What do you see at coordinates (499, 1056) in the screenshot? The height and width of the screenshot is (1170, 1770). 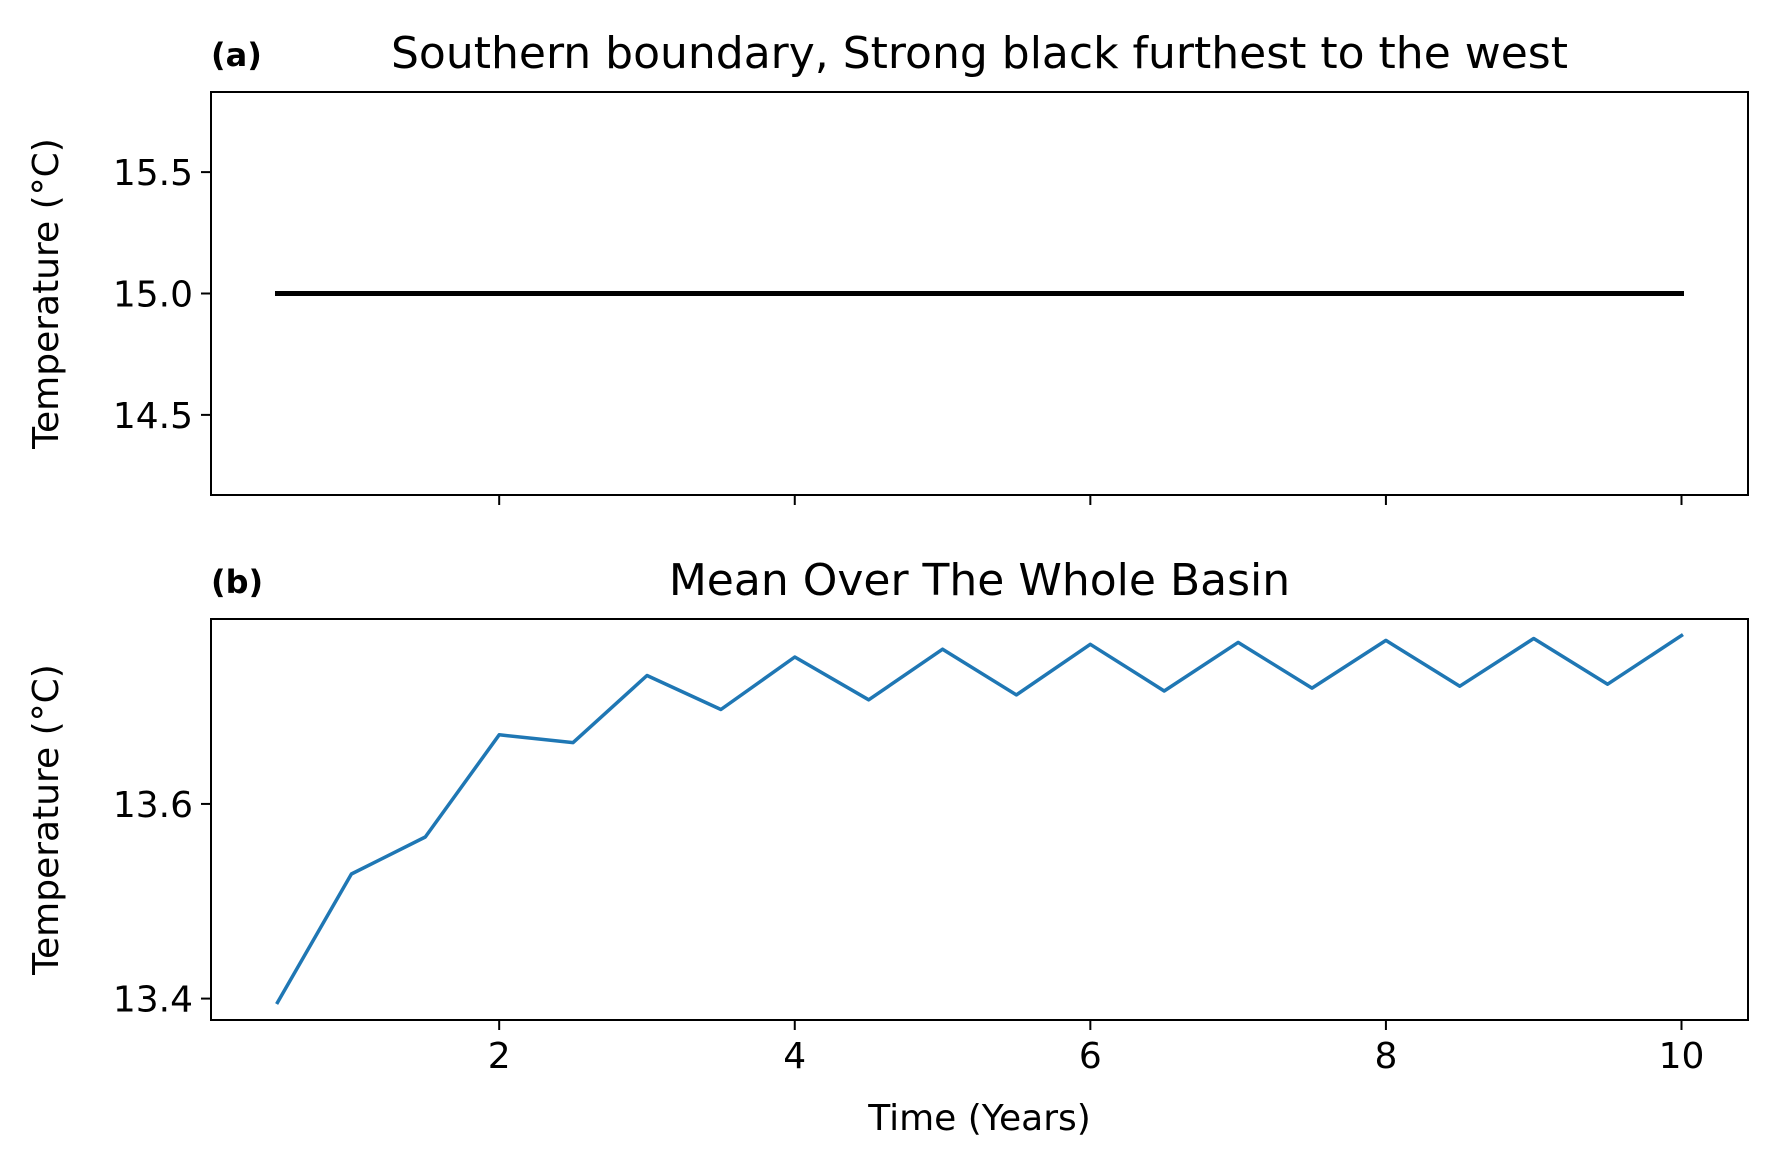 I see `x-tick-label: 2` at bounding box center [499, 1056].